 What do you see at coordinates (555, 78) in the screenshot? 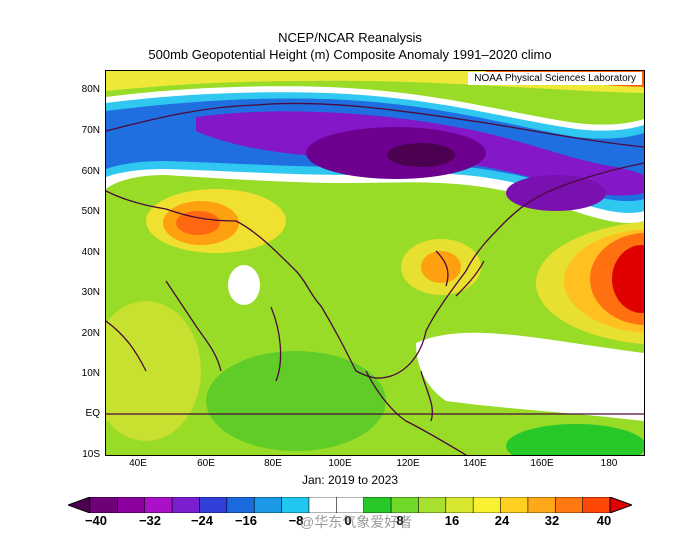
I see `credit-label: NOAA Physical Sciences Laboratory` at bounding box center [555, 78].